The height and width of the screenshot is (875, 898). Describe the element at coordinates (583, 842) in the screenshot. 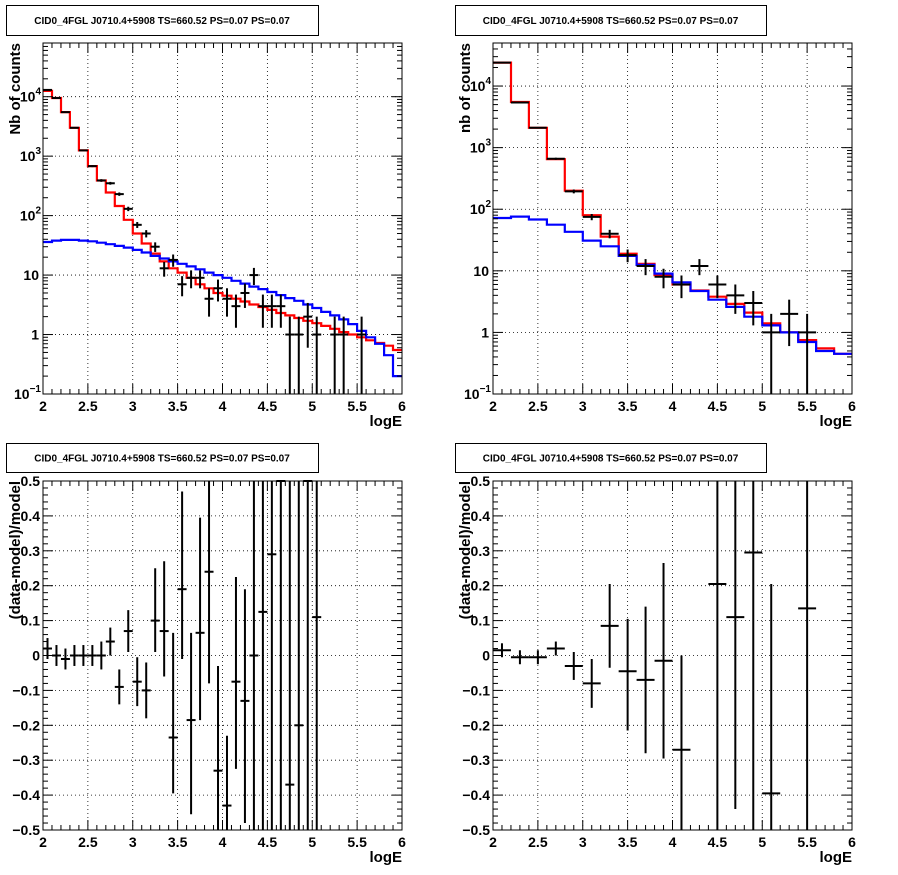

I see `x-tick-label: 3` at that location.